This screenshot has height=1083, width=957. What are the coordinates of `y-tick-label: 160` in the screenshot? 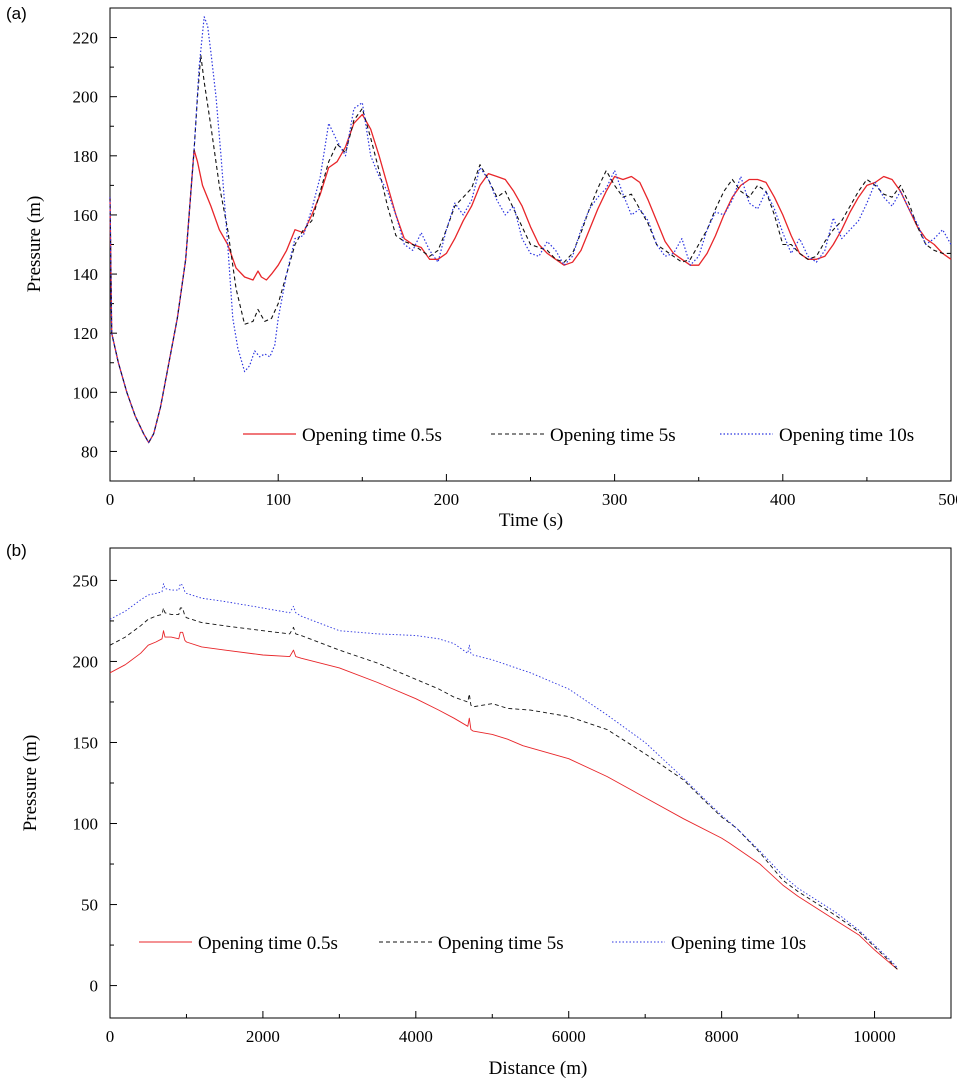 It's located at (86, 215).